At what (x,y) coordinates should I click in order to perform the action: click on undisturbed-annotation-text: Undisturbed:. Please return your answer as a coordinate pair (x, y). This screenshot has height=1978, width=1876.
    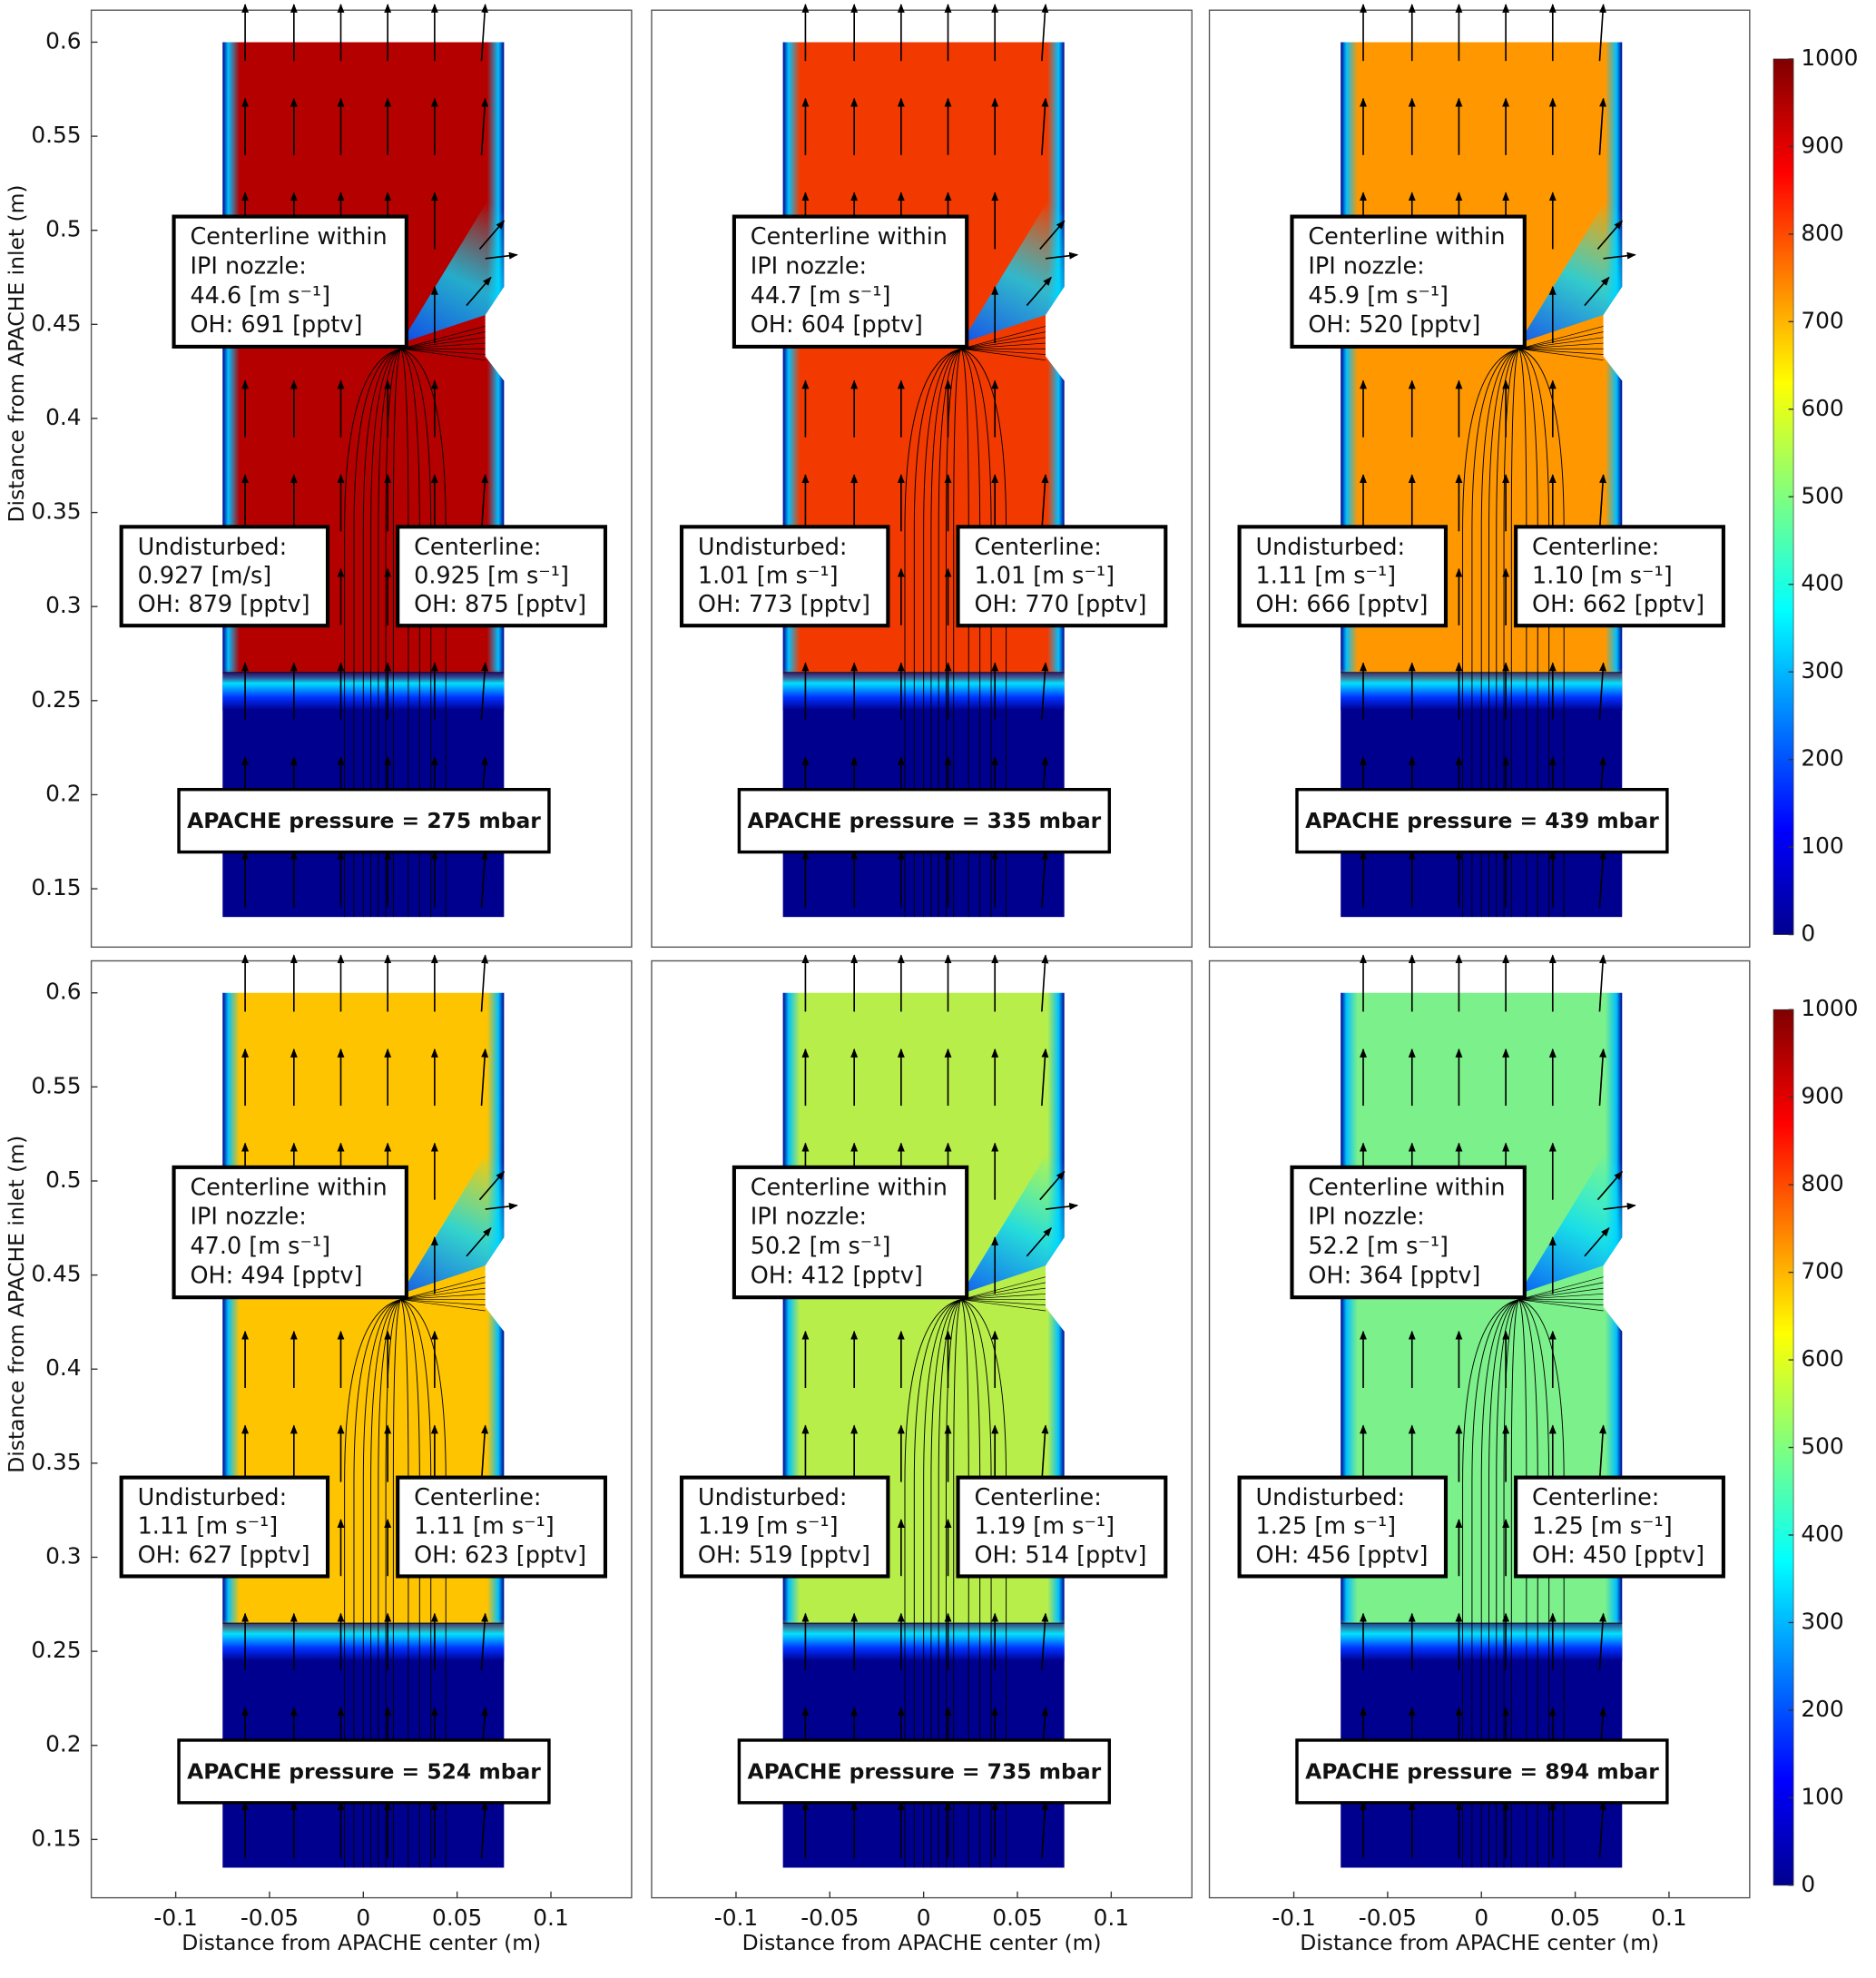
    Looking at the image, I should click on (213, 1498).